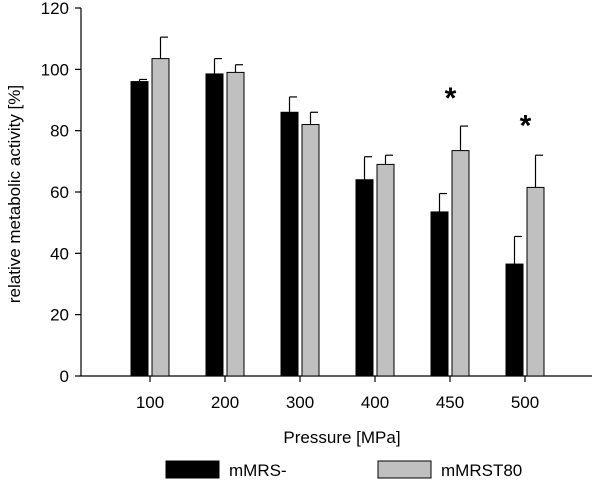 This screenshot has width=596, height=480. I want to click on x-tick-label: 300, so click(300, 402).